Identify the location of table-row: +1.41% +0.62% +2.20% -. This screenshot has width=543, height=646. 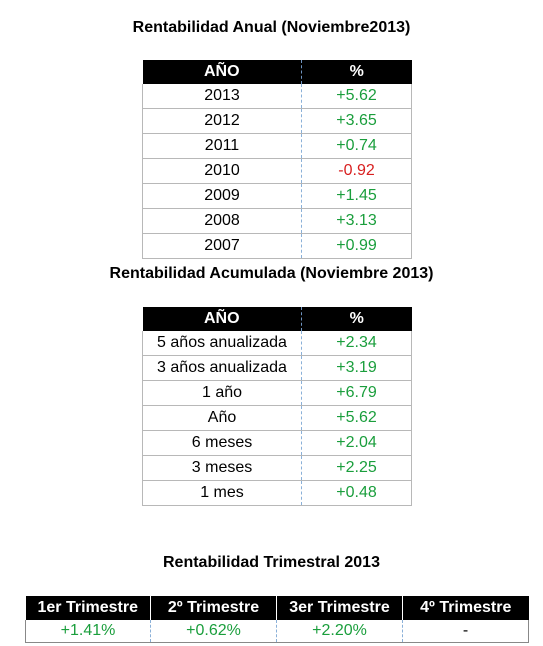
(277, 631).